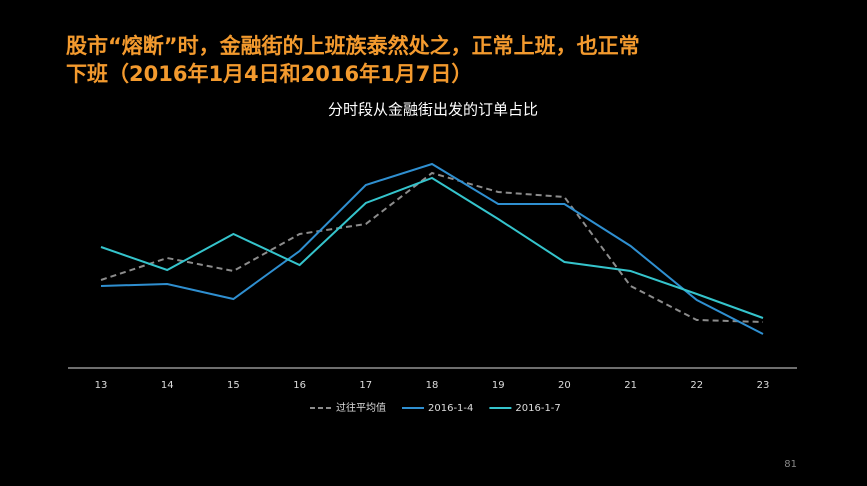 This screenshot has height=486, width=867. I want to click on slide-title: 股市“熔断”时，金融街的上班族泰然处之，正常上班，也正常, so click(353, 46).